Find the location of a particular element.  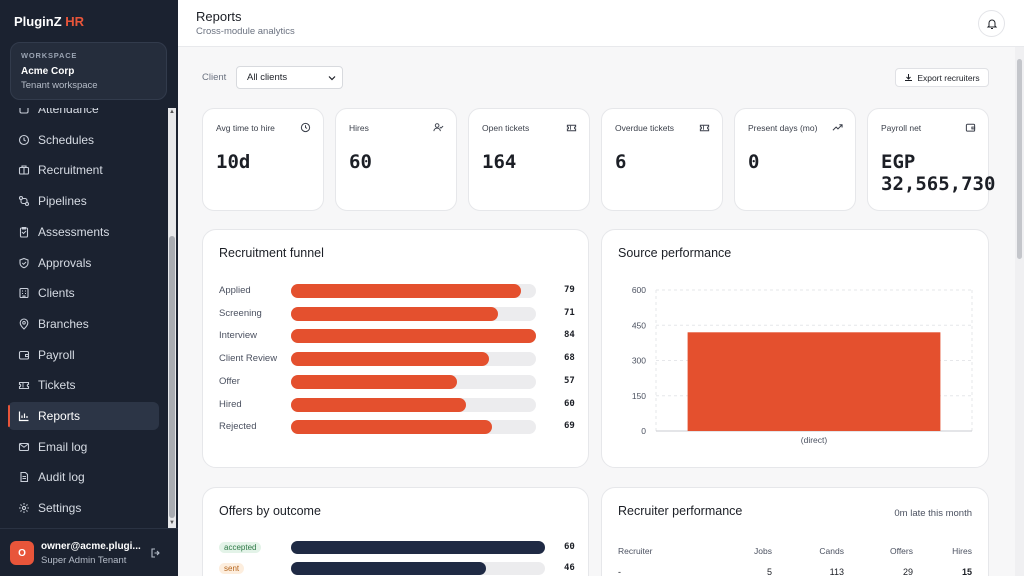

sidebar-item-attendance: Attendance is located at coordinates (83, 115).